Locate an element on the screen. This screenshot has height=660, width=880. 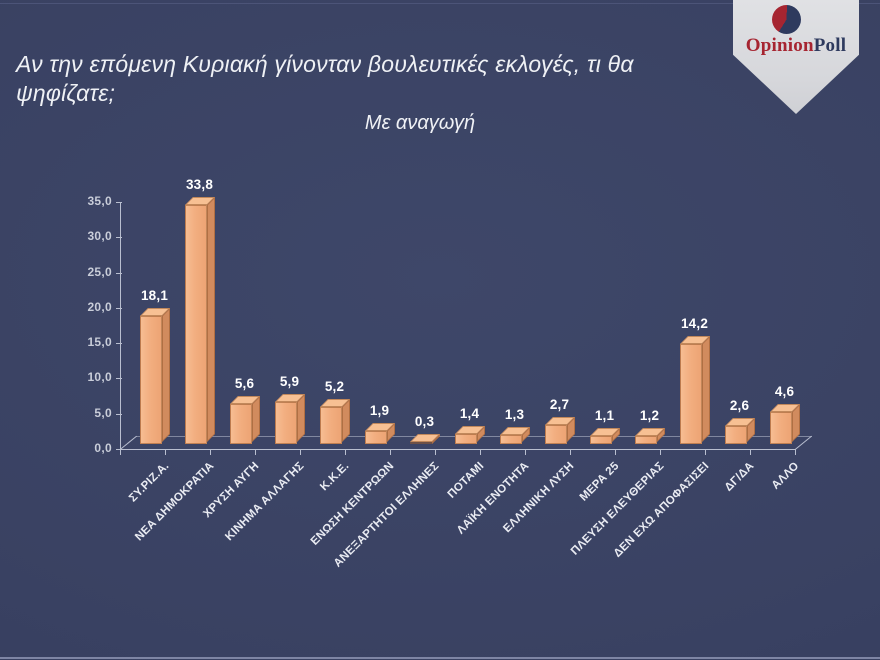
bar-value-label: 5,9 is located at coordinates (289, 382).